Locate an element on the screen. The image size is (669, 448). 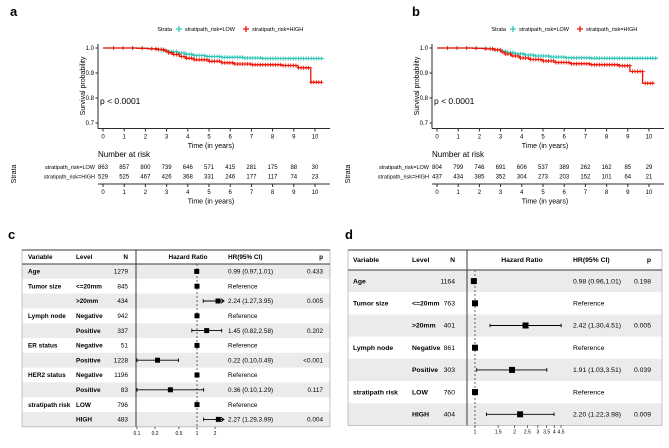
risk-count: 863 is located at coordinates (103, 168).